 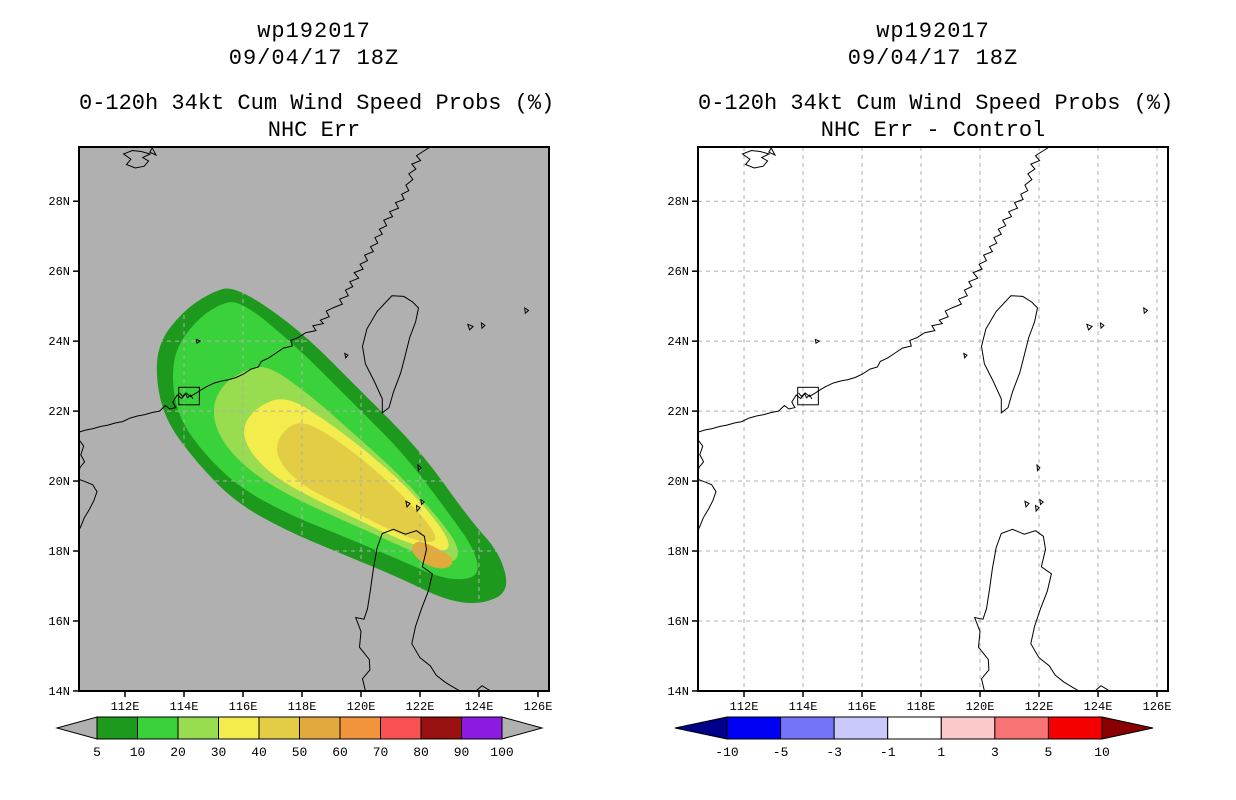 I want to click on colorbar-label: 1, so click(x=941, y=752).